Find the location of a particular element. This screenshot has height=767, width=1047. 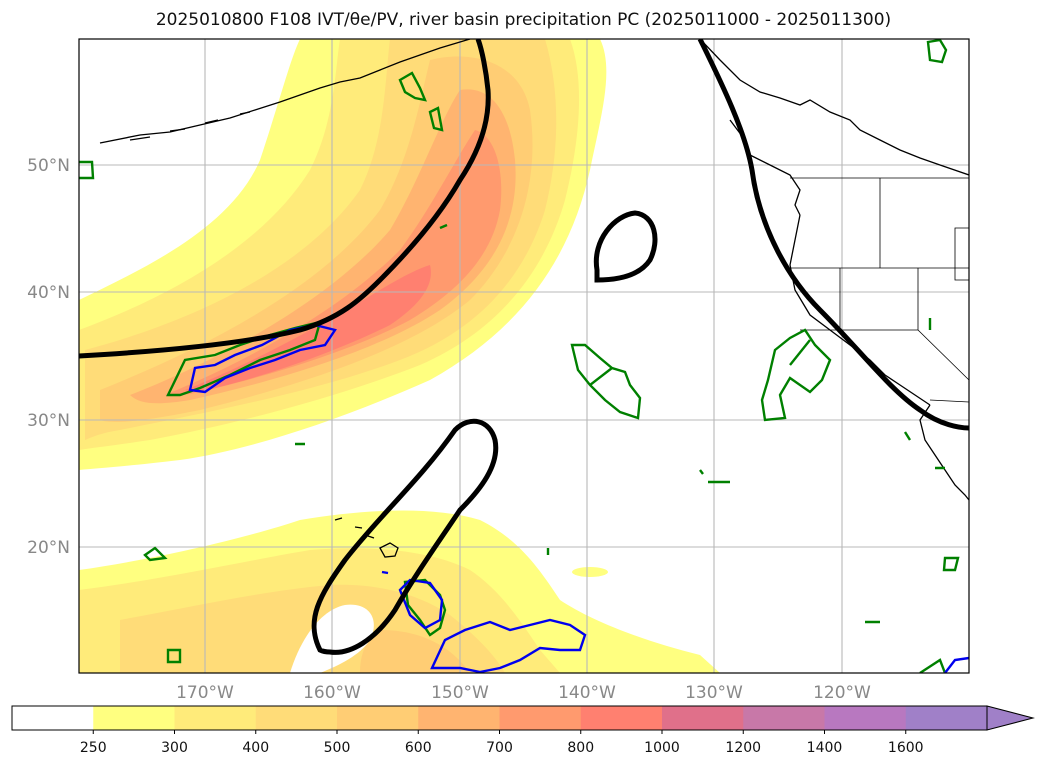

hawaii-small is located at coordinates (354, 528).